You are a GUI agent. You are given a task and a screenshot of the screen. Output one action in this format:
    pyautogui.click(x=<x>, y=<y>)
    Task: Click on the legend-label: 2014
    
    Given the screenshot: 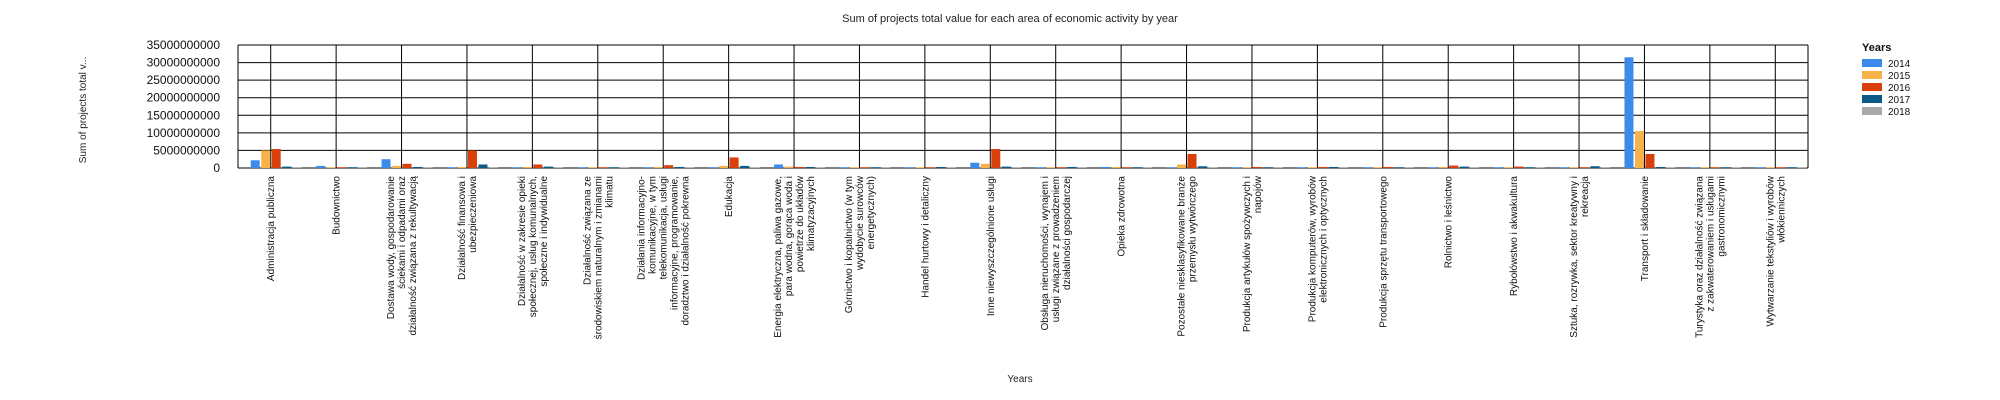 What is the action you would take?
    pyautogui.click(x=1899, y=64)
    